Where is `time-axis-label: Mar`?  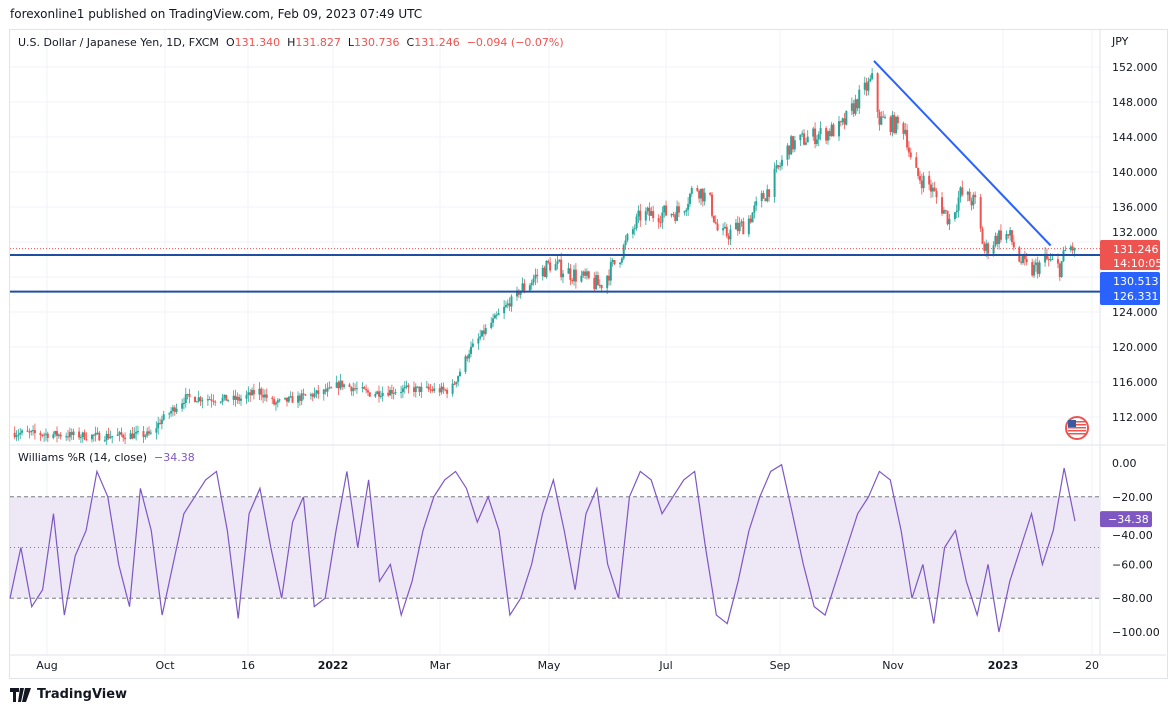
time-axis-label: Mar is located at coordinates (440, 665).